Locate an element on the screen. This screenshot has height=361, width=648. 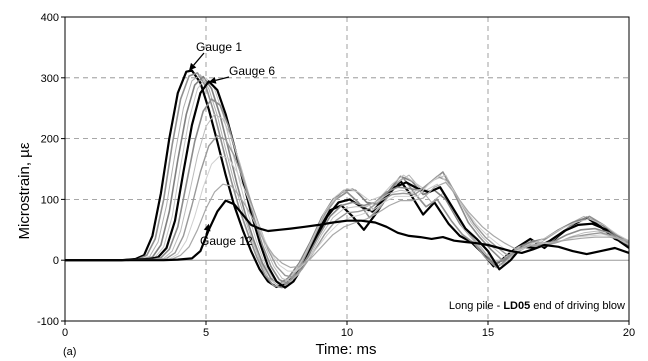
y-axis-title: Microstrain, µε is located at coordinates (24, 190).